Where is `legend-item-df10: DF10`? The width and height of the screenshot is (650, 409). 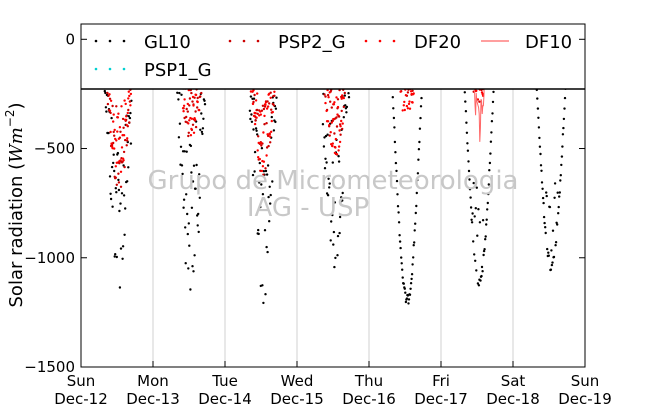 legend-item-df10: DF10 is located at coordinates (526, 42).